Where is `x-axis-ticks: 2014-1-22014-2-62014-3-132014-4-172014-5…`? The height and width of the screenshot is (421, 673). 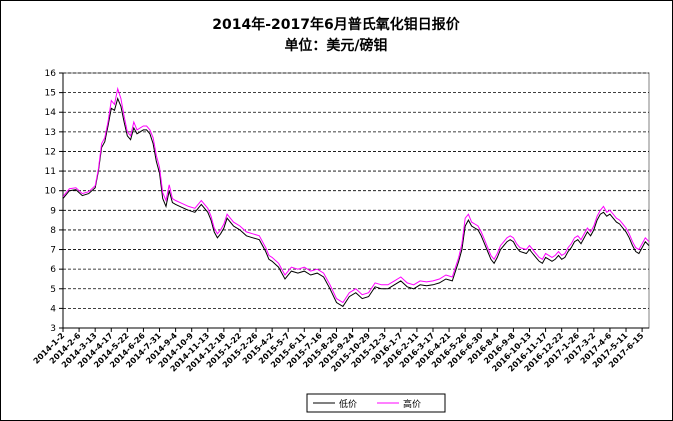 x-axis-ticks: 2014-1-22014-2-62014-3-132014-4-172014-5… is located at coordinates (339, 351).